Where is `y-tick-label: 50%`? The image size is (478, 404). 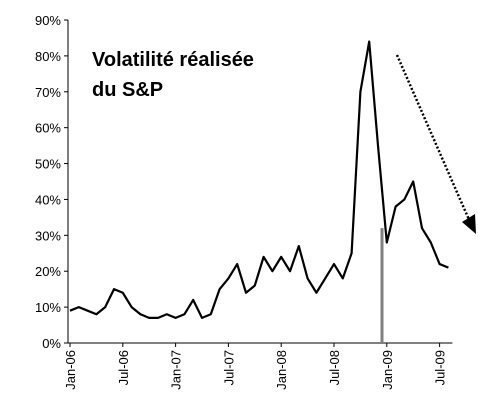 y-tick-label: 50% is located at coordinates (48, 164).